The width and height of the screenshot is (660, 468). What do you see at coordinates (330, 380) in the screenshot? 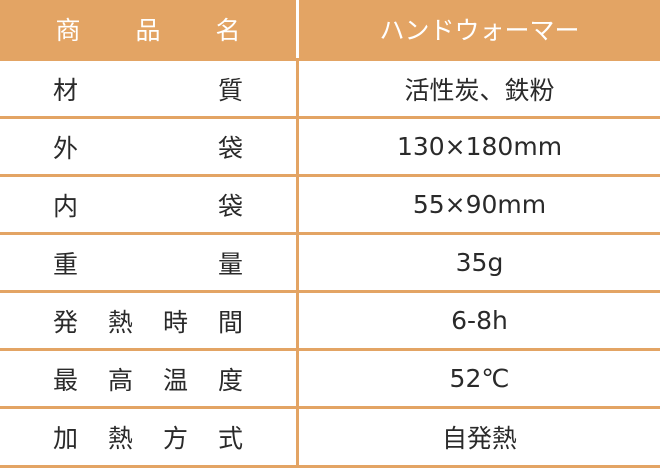
I see `table-row: 最高温度 52℃` at bounding box center [330, 380].